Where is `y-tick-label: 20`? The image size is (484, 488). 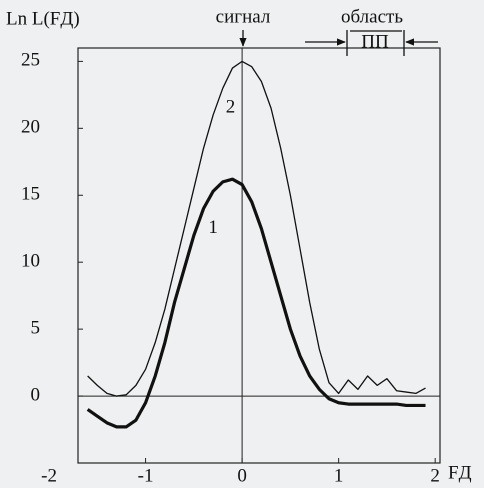 y-tick-label: 20 is located at coordinates (30, 127).